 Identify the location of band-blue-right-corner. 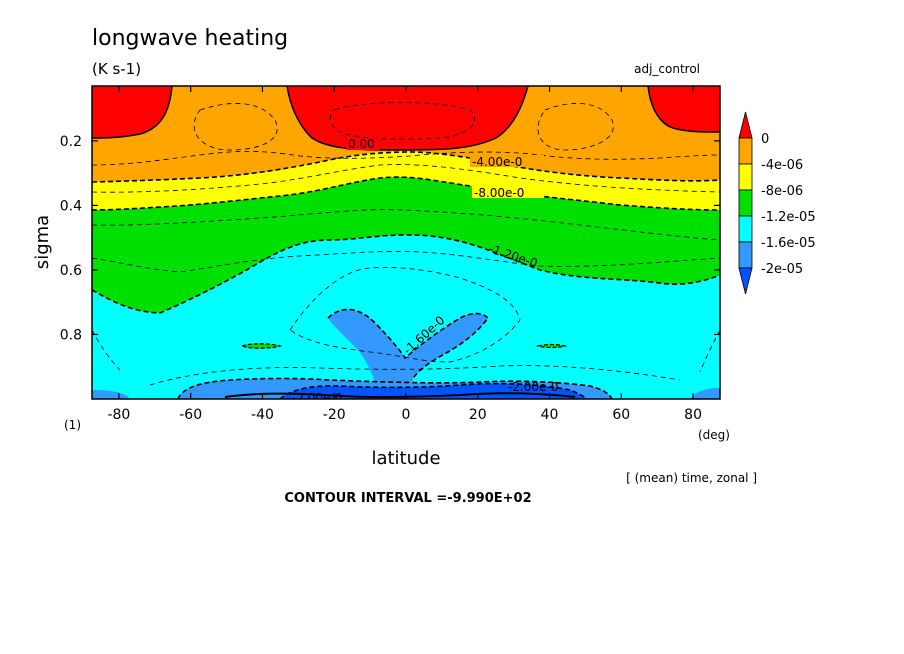
(705, 393).